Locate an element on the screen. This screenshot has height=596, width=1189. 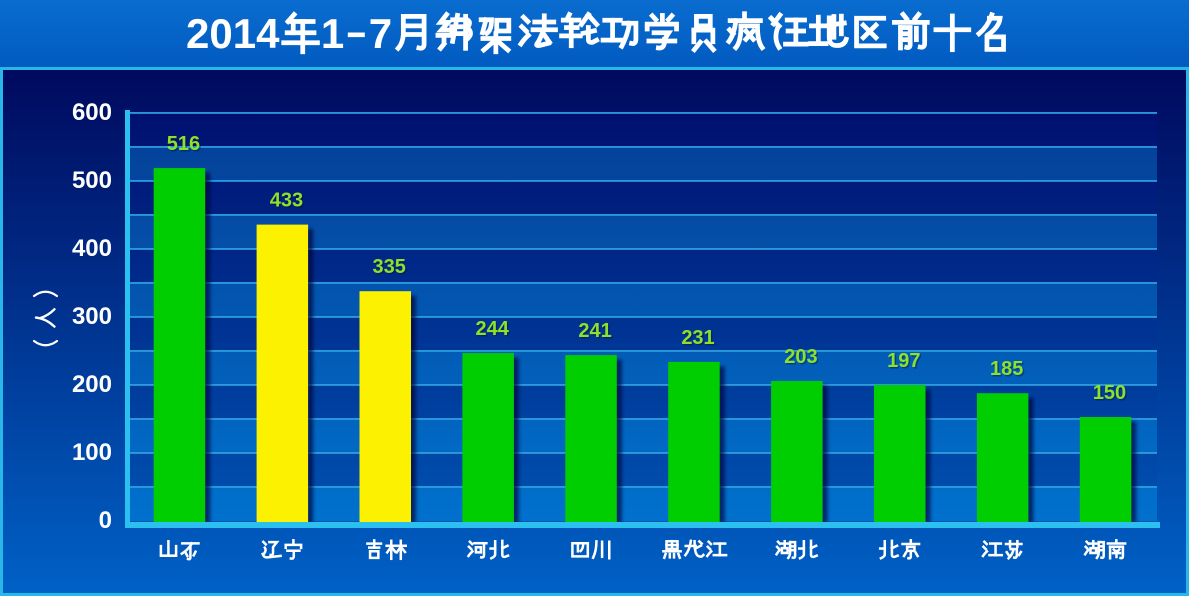
svg-text: 0 is located at coordinates (105, 520).